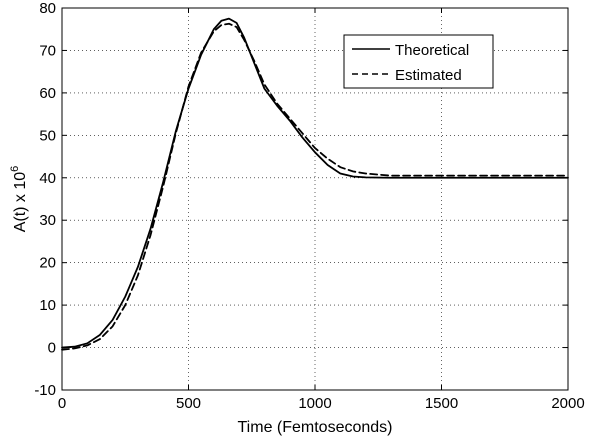 The width and height of the screenshot is (598, 443). What do you see at coordinates (47, 305) in the screenshot?
I see `y-tick-label: 10` at bounding box center [47, 305].